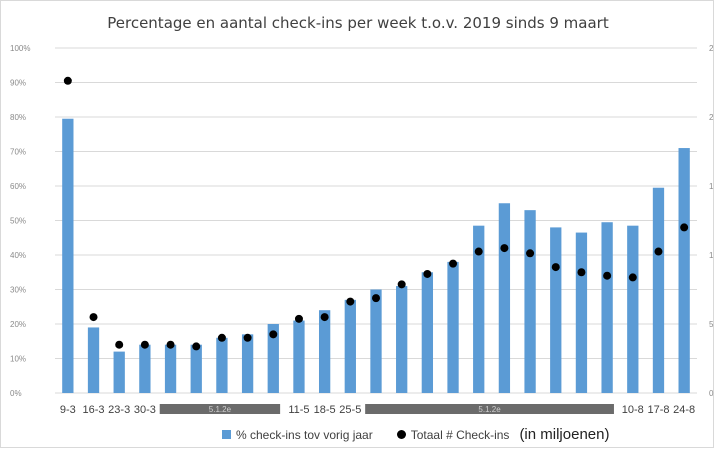  What do you see at coordinates (119, 410) in the screenshot?
I see `x-tick-label: 23-3` at bounding box center [119, 410].